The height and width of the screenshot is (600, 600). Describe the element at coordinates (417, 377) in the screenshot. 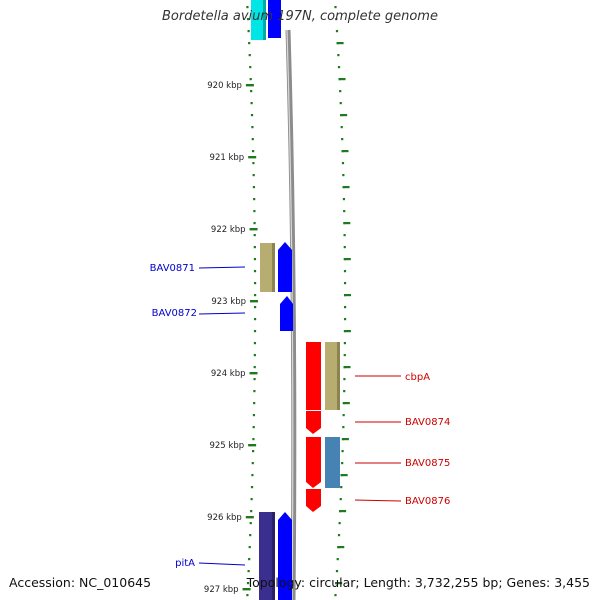

I see `gene-label-cbpA: cbpA` at that location.